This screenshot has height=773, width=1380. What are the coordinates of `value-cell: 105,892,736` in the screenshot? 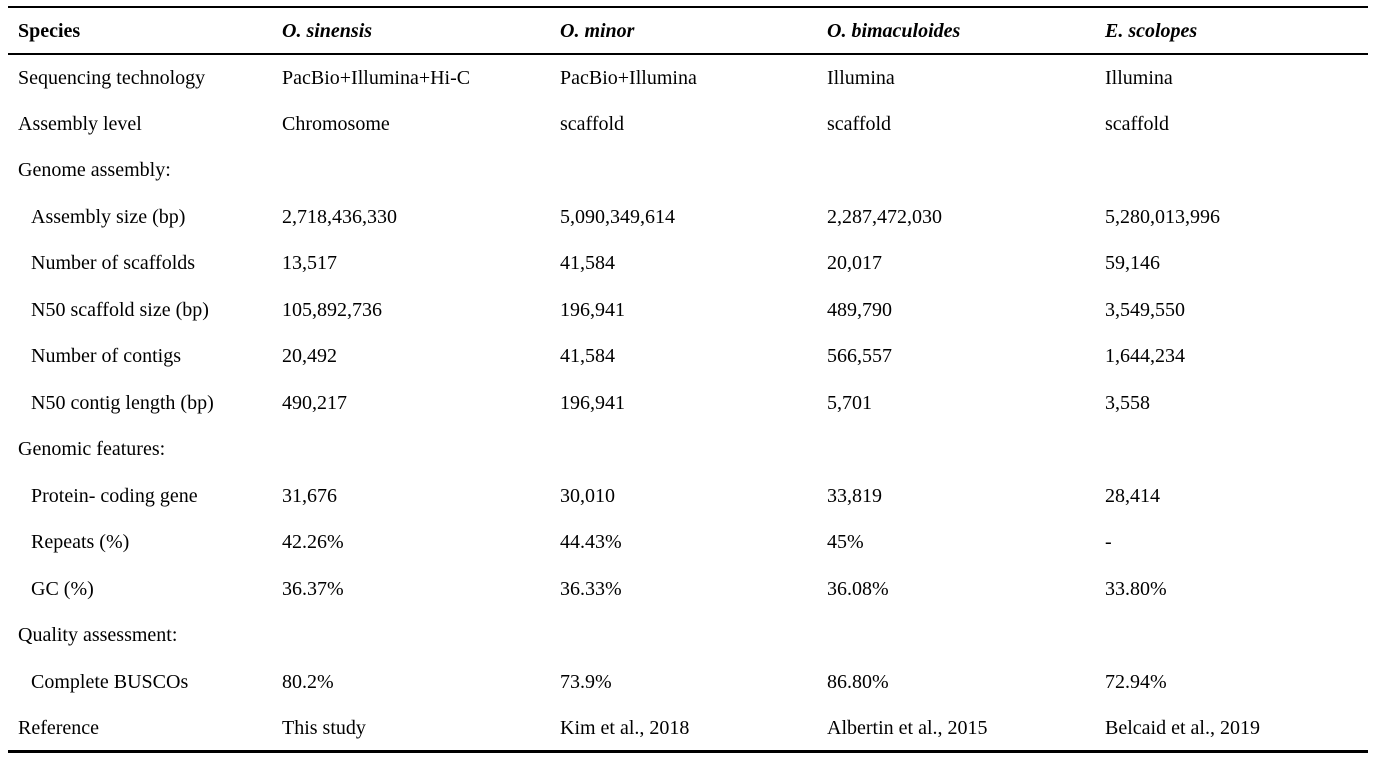 It's located at (332, 309).